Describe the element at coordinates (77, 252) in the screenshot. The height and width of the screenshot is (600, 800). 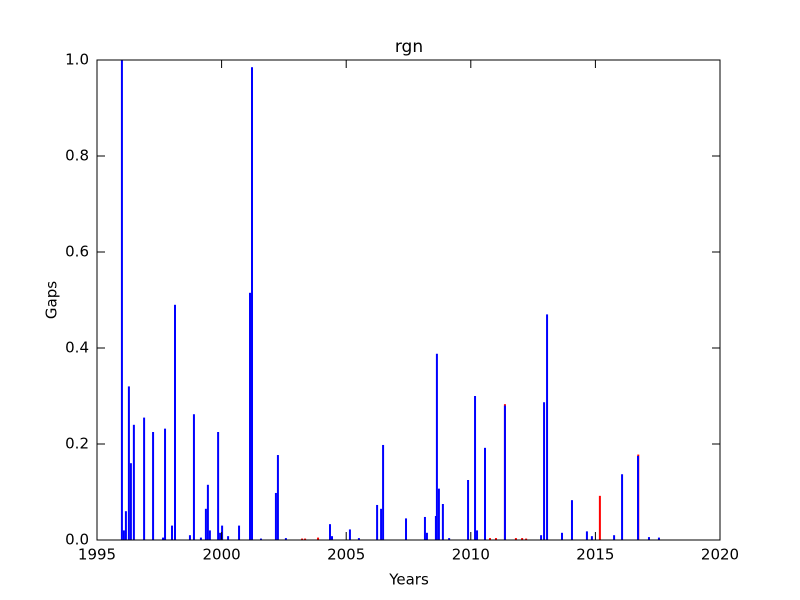
I see `y-tick-label: 0.6` at that location.